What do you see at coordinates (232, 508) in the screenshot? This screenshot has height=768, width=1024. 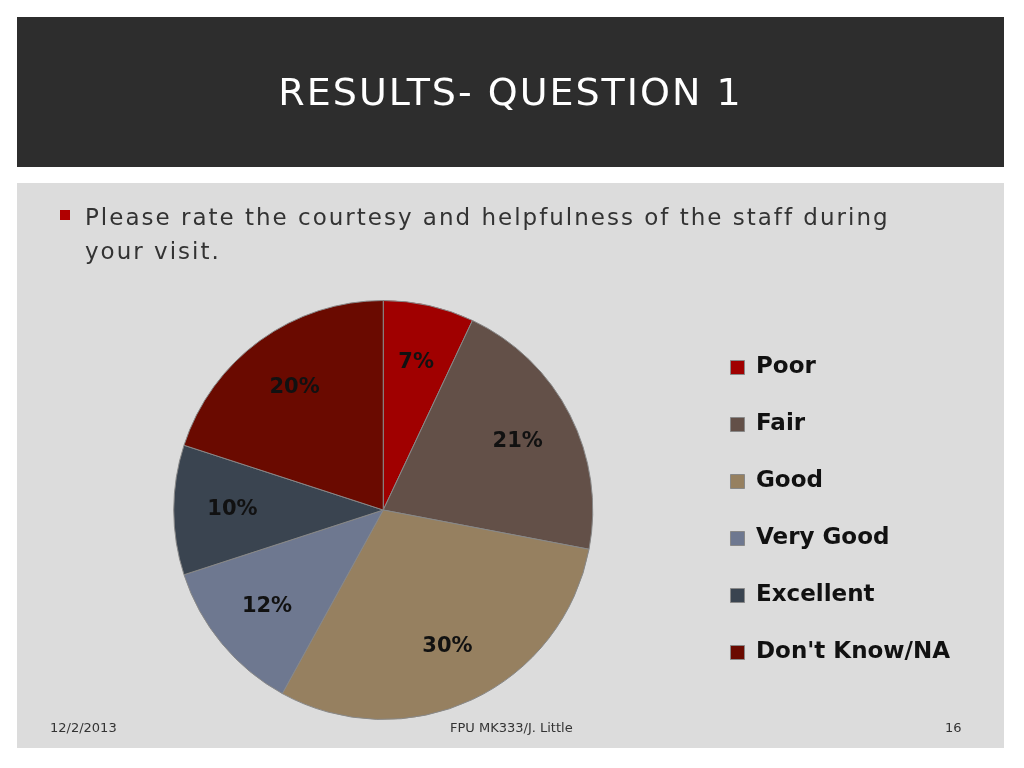 I see `data-label: 10%` at bounding box center [232, 508].